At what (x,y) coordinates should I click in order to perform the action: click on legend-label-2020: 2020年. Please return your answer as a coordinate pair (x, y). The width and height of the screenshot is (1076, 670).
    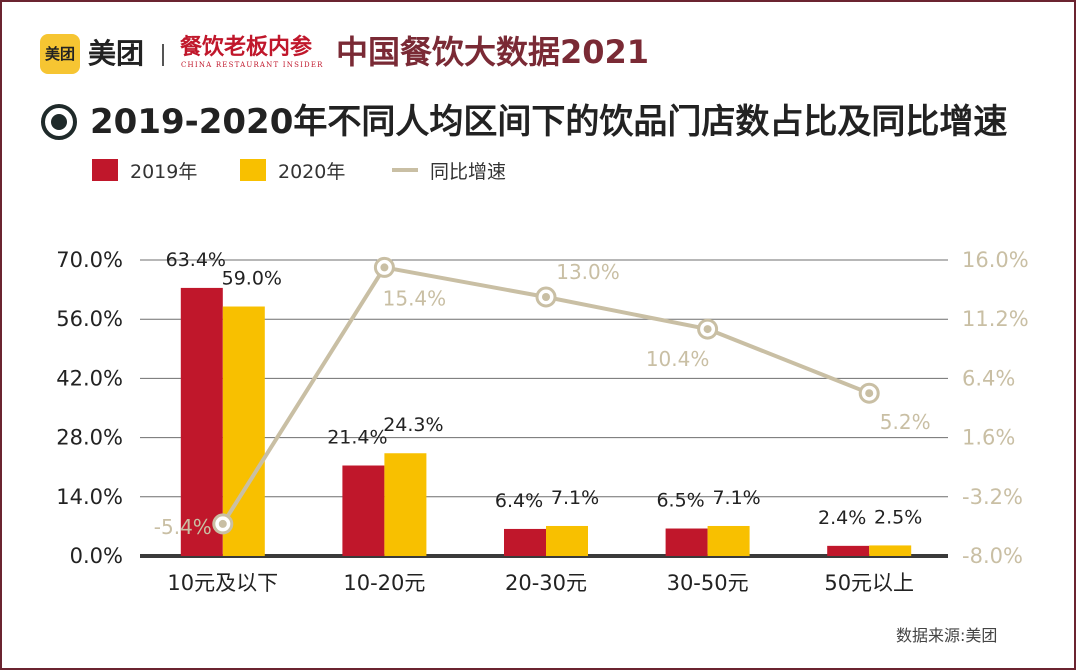
    Looking at the image, I should click on (312, 171).